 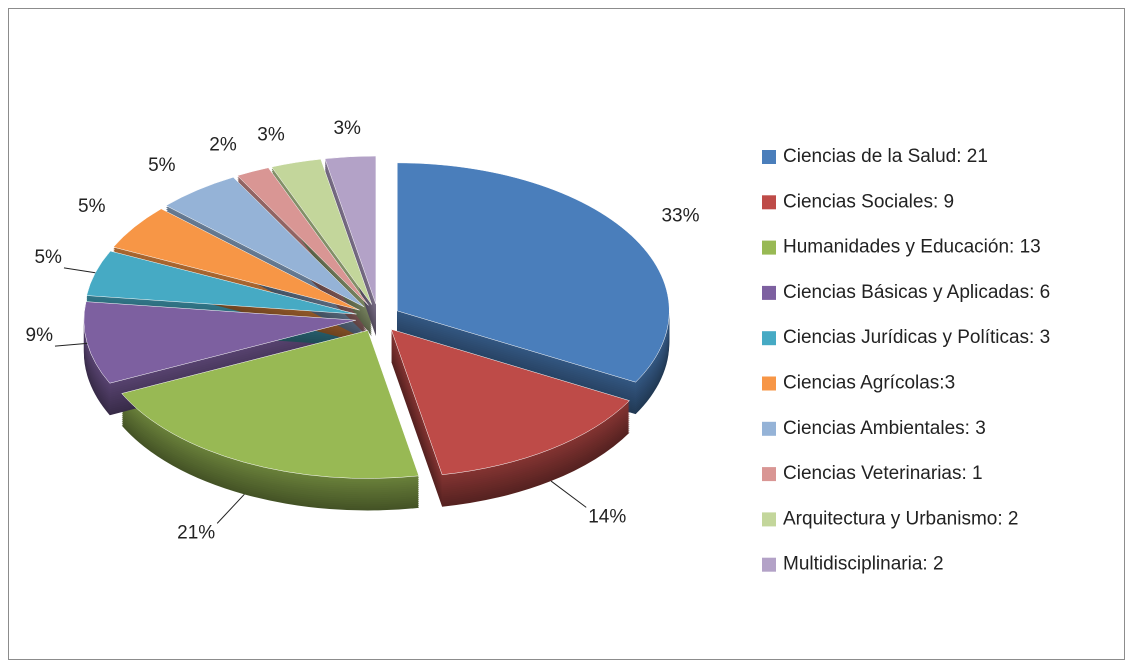 What do you see at coordinates (680, 216) in the screenshot?
I see `data-label: 33%` at bounding box center [680, 216].